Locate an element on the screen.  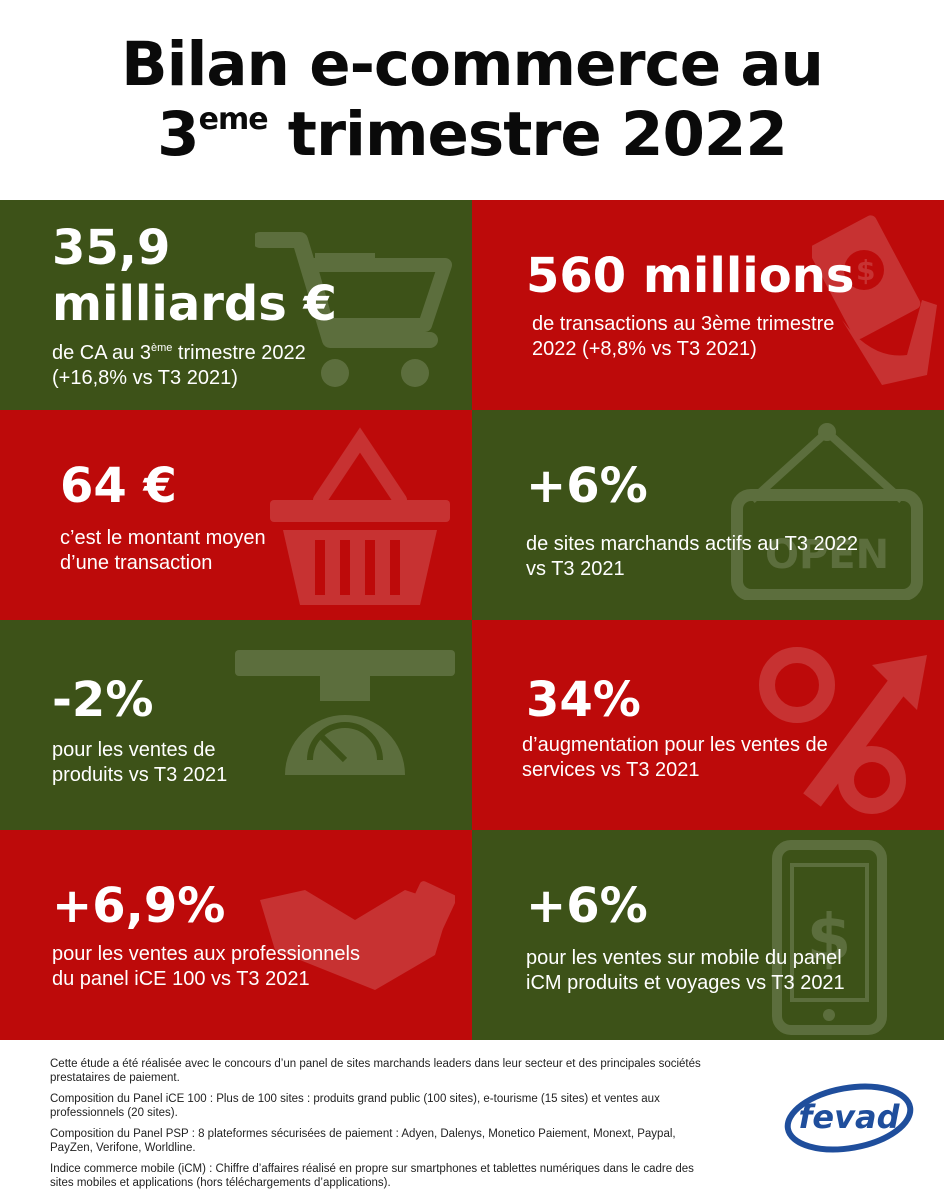
handshake-icon is located at coordinates (357, 935).